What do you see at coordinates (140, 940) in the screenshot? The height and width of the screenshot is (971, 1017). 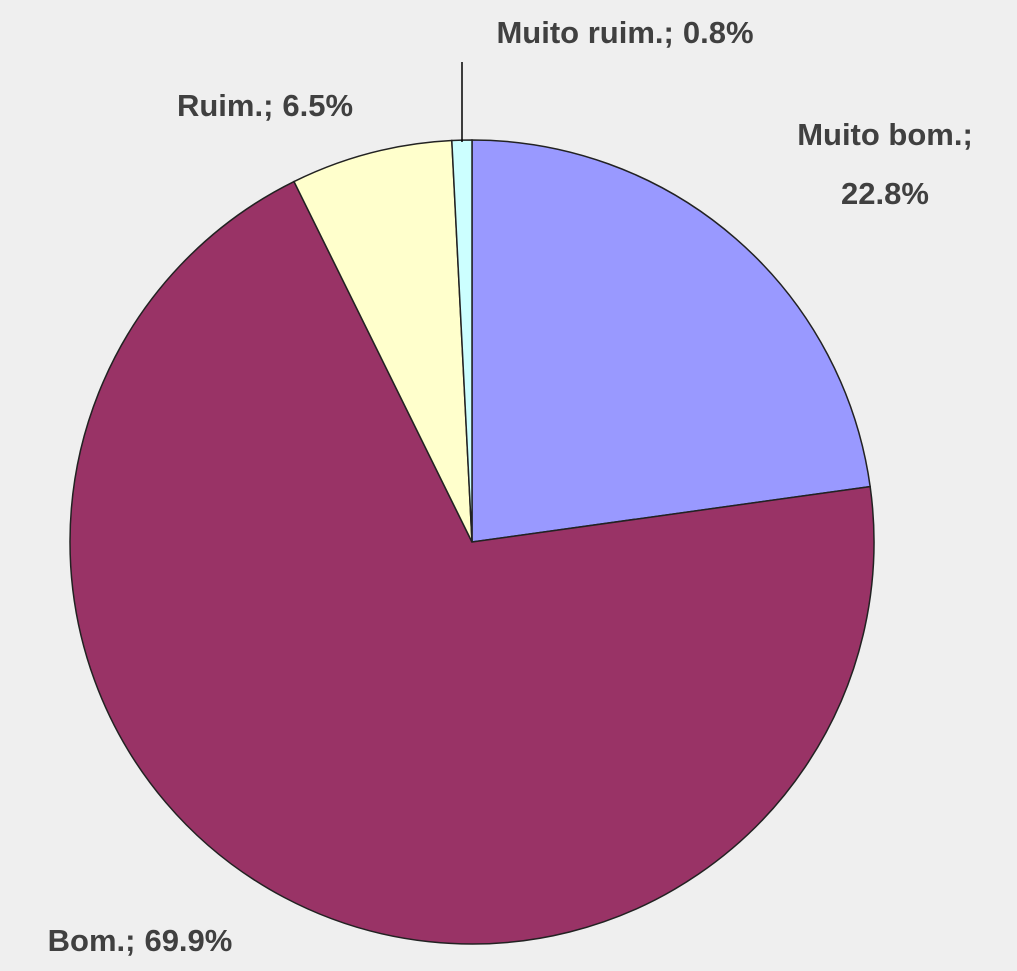 I see `data-label: Bom.; 69.9%` at bounding box center [140, 940].